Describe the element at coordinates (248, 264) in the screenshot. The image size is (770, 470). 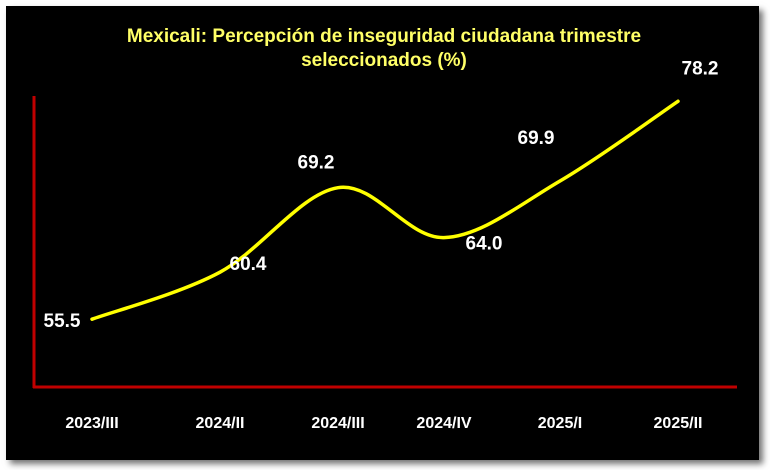
I see `data-label: 60.4` at that location.